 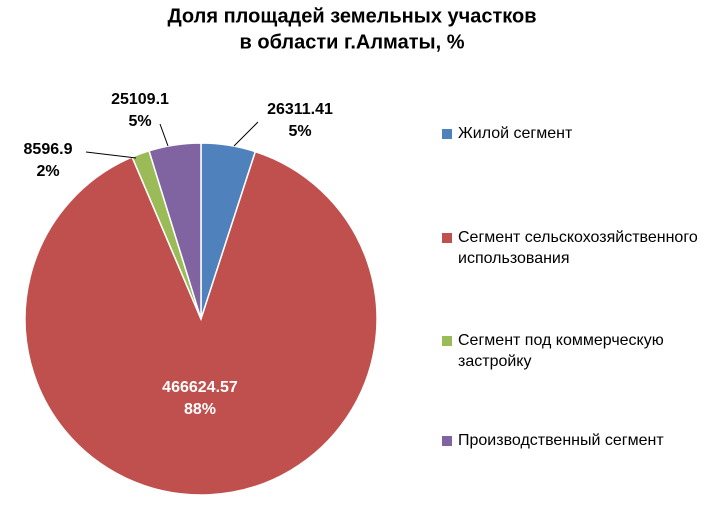 I want to click on value-label: 466624.57, so click(x=200, y=387).